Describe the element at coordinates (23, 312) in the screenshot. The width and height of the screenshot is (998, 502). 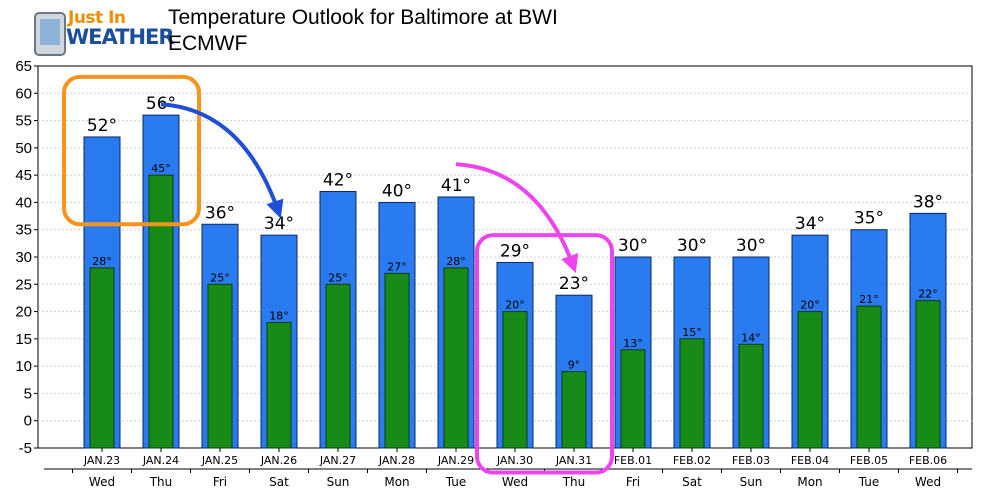
I see `y-tick-label: 20` at that location.